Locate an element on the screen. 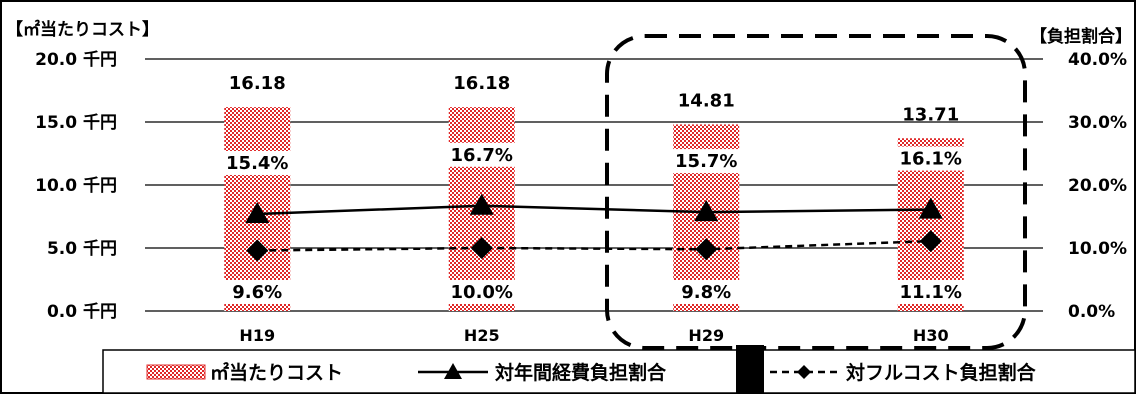 The image size is (1136, 394). legend-label-solid: 対年間経費負担割合 is located at coordinates (580, 372).